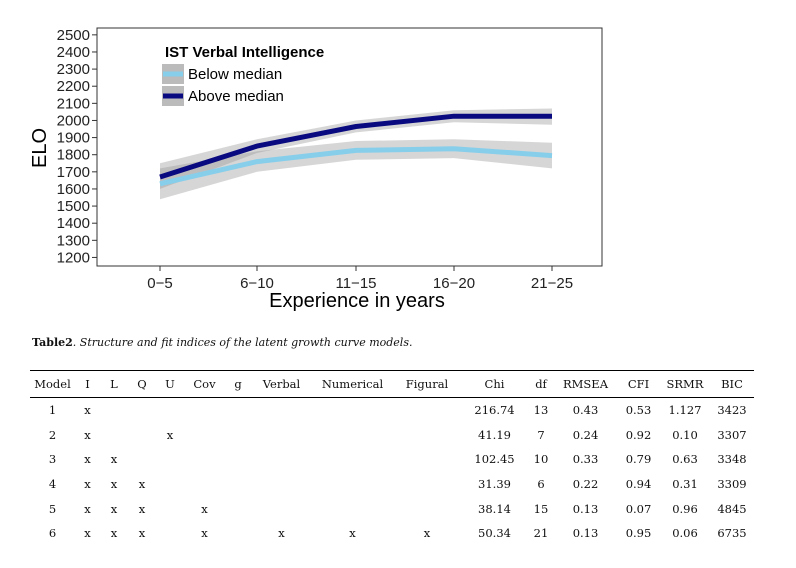 The width and height of the screenshot is (796, 568). What do you see at coordinates (204, 384) in the screenshot?
I see `column-header: Cov` at bounding box center [204, 384].